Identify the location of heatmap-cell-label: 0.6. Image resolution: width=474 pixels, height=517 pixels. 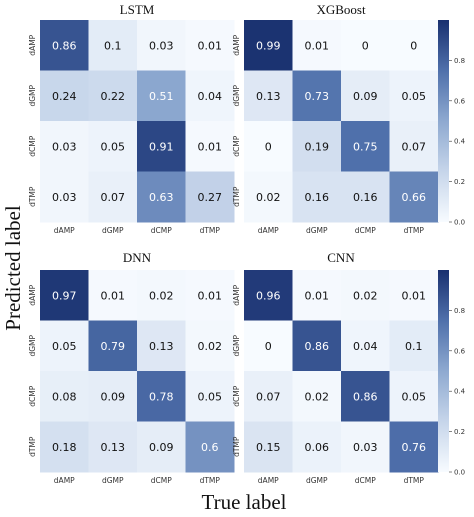
(210, 447).